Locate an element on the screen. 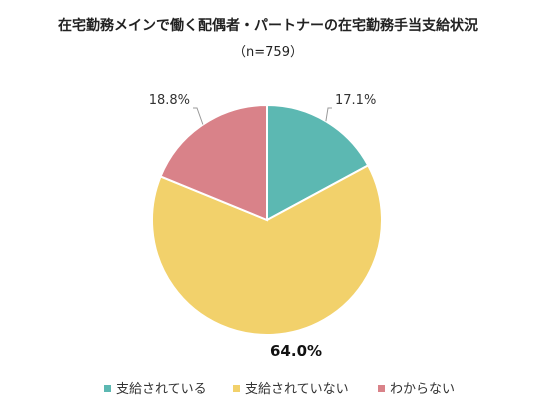  legend-label-1: 支給されている is located at coordinates (161, 389).